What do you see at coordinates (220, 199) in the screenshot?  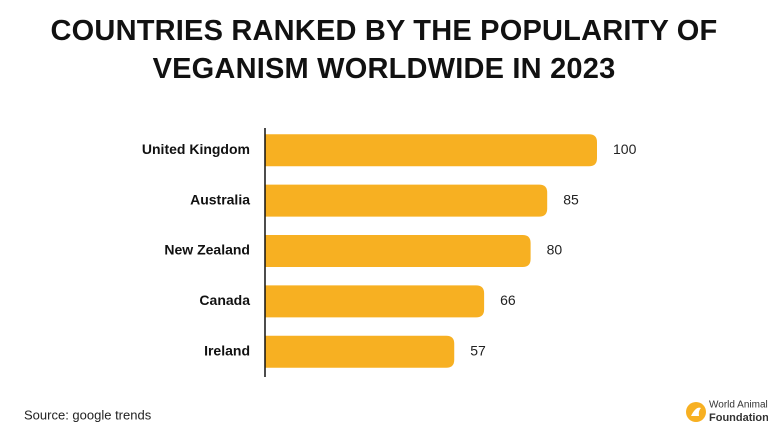 I see `y-tick-label: Australia` at bounding box center [220, 199].